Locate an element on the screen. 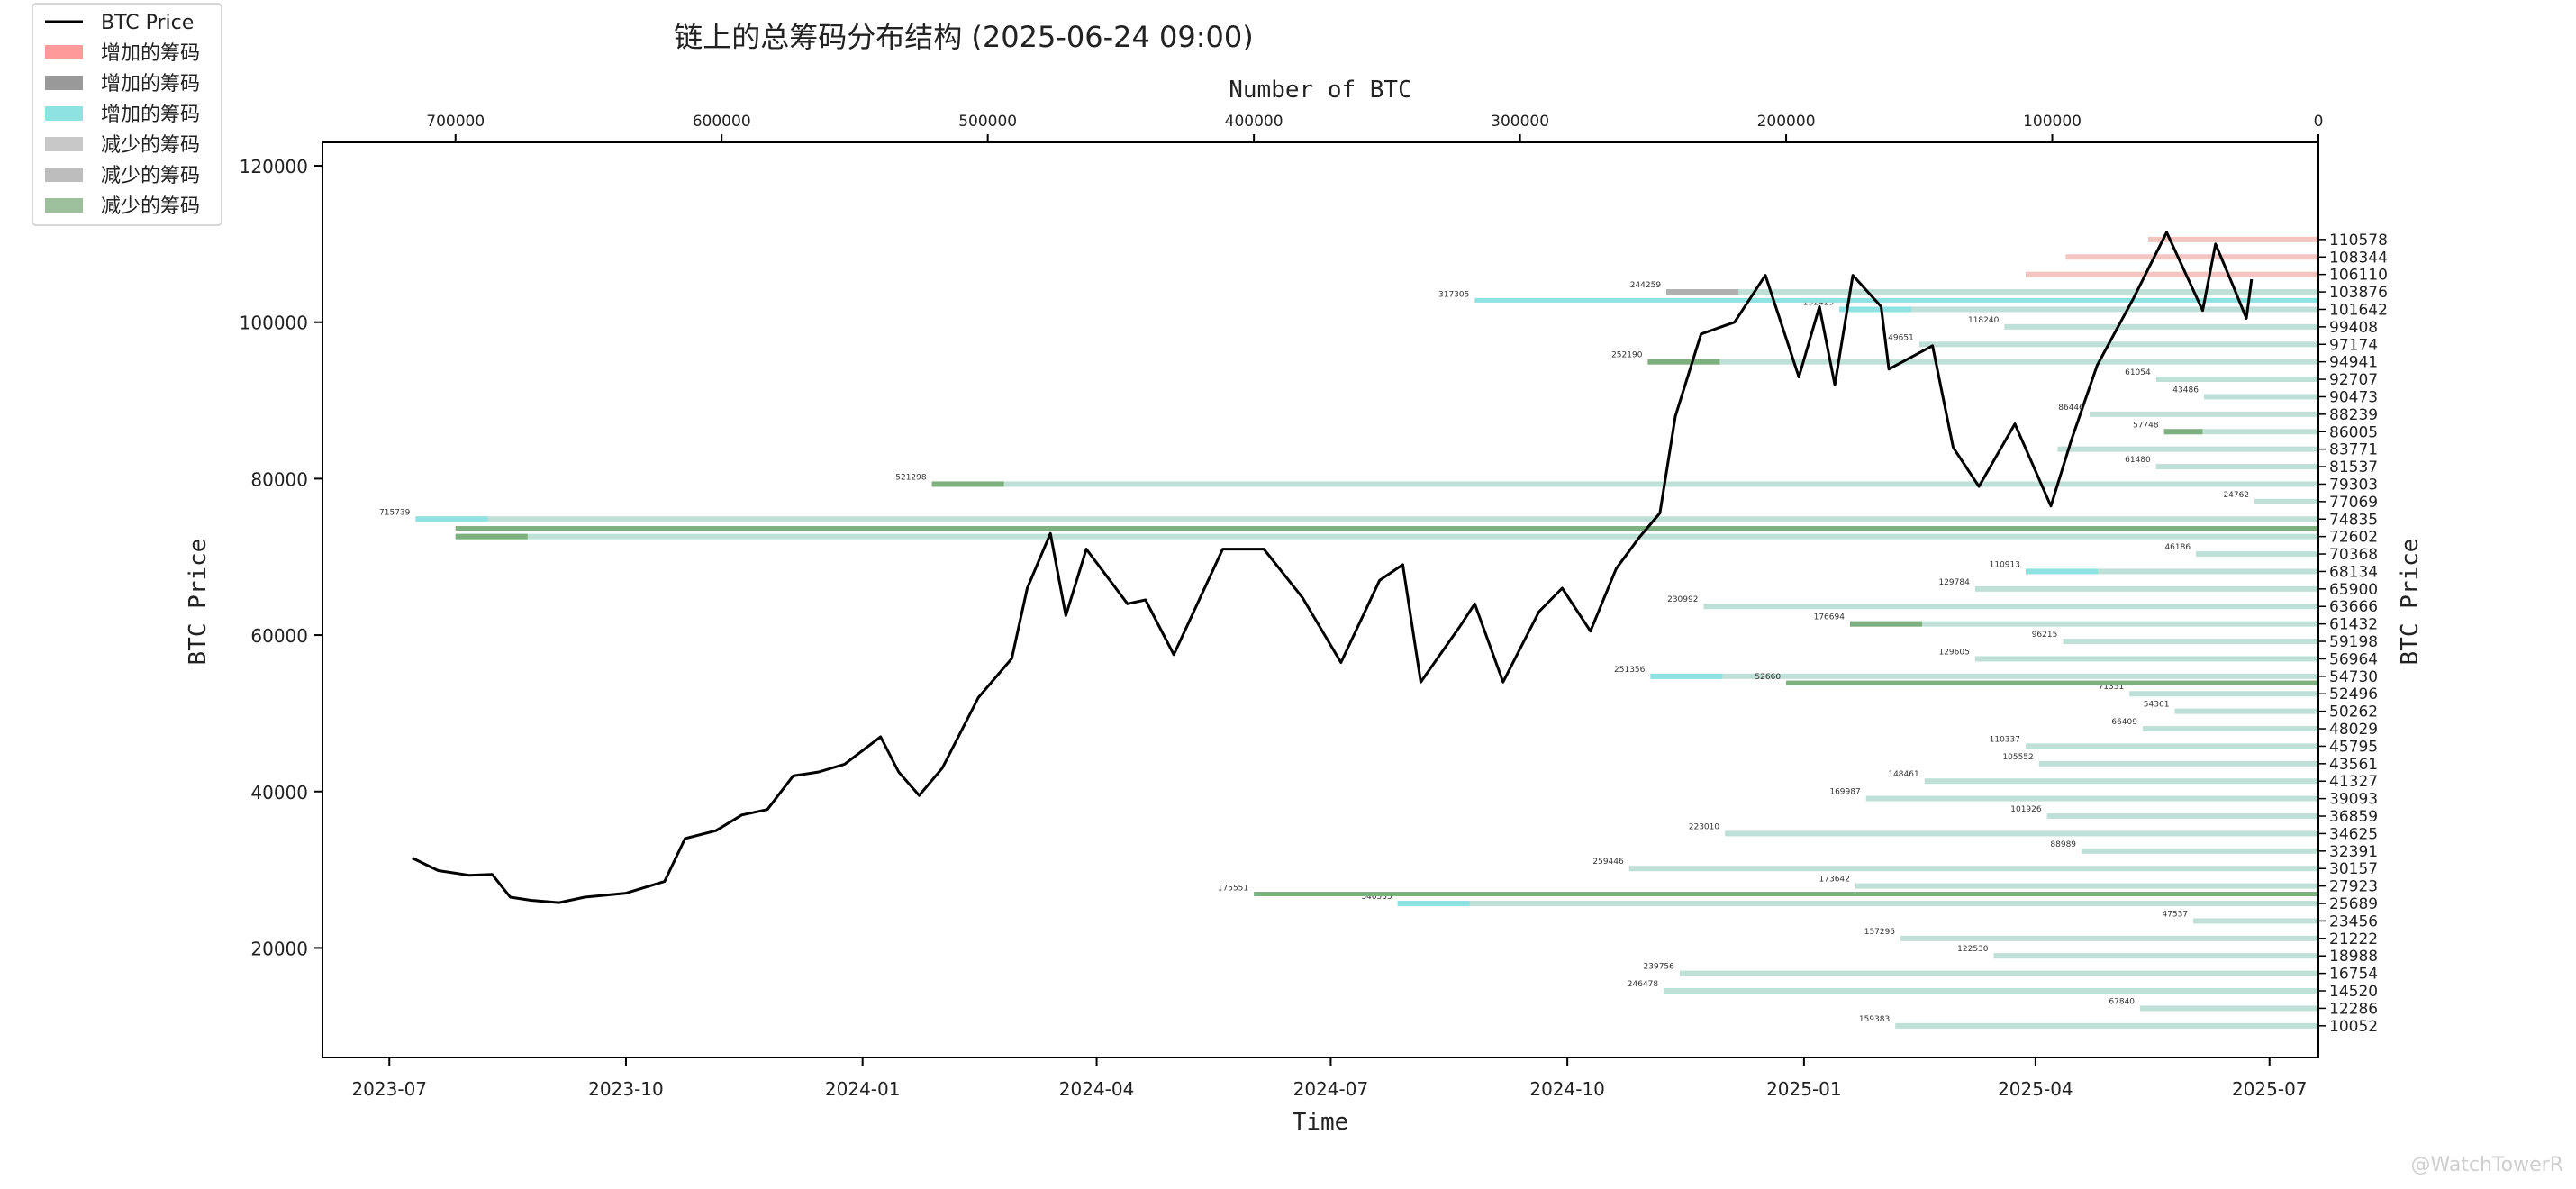 Image resolution: width=2576 pixels, height=1189 pixels. bar-value-label: 122530 is located at coordinates (1973, 950).